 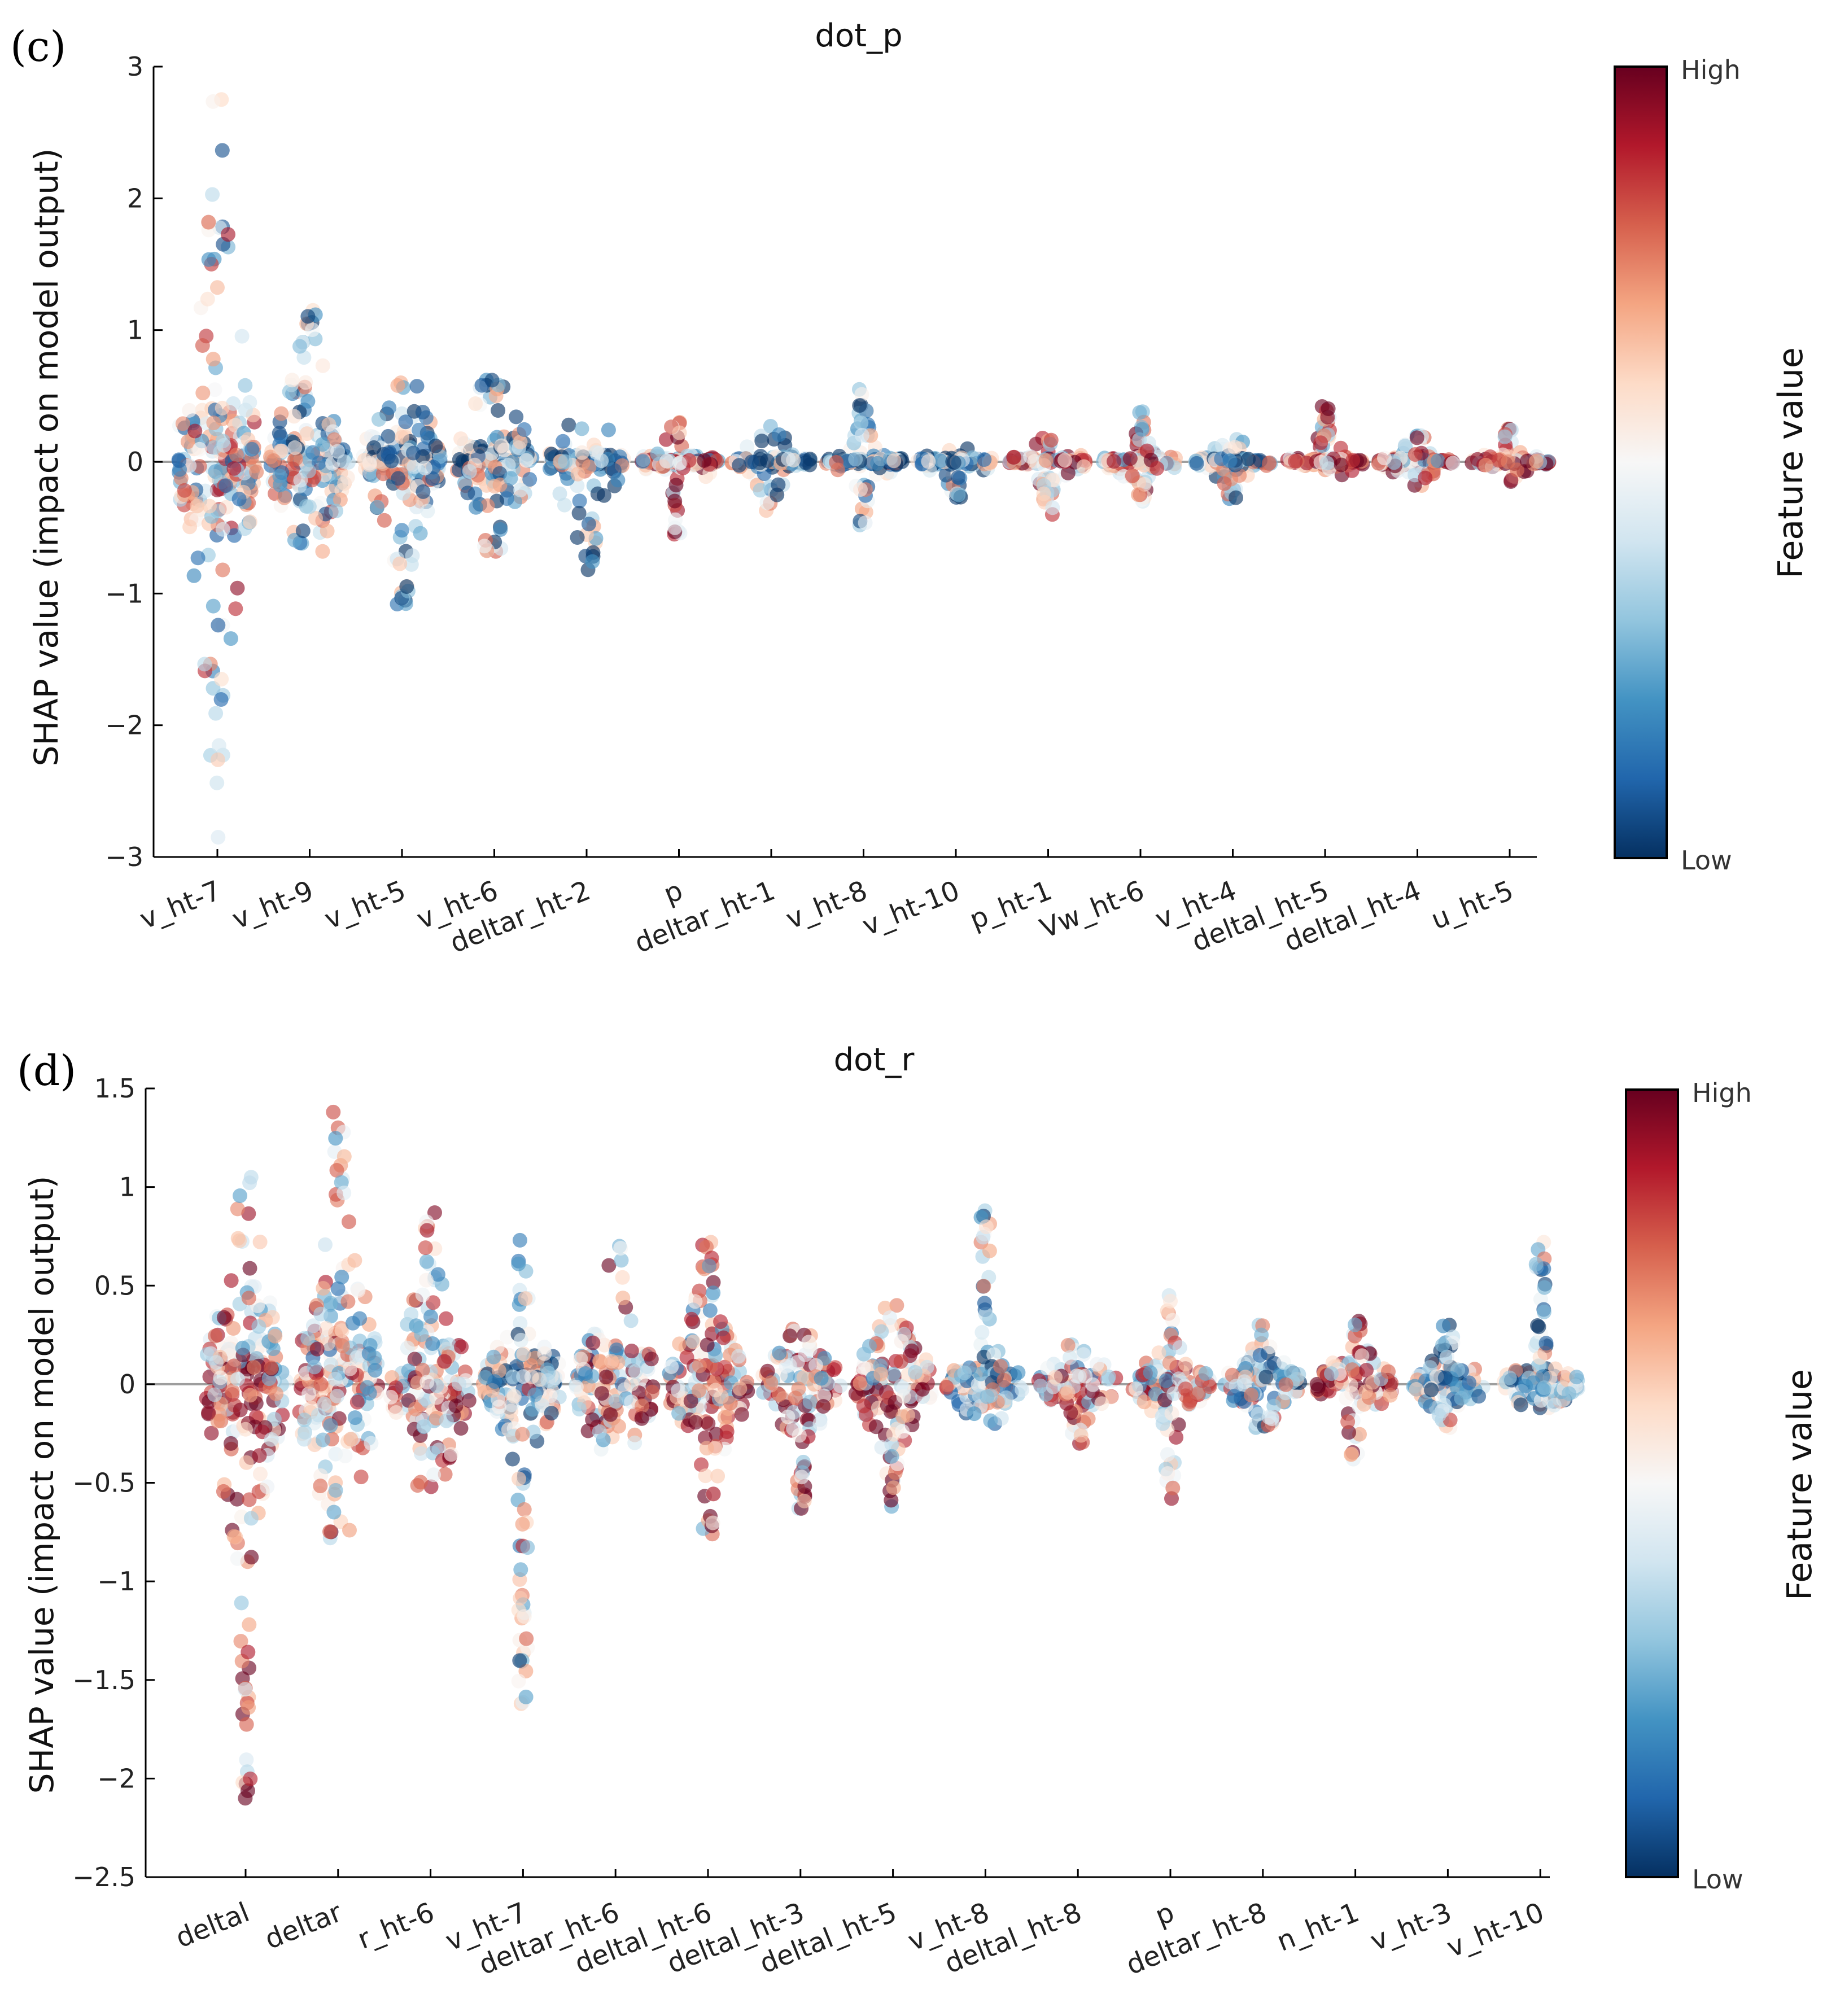 What do you see at coordinates (124, 725) in the screenshot?
I see `y-tick-label: −2` at bounding box center [124, 725].